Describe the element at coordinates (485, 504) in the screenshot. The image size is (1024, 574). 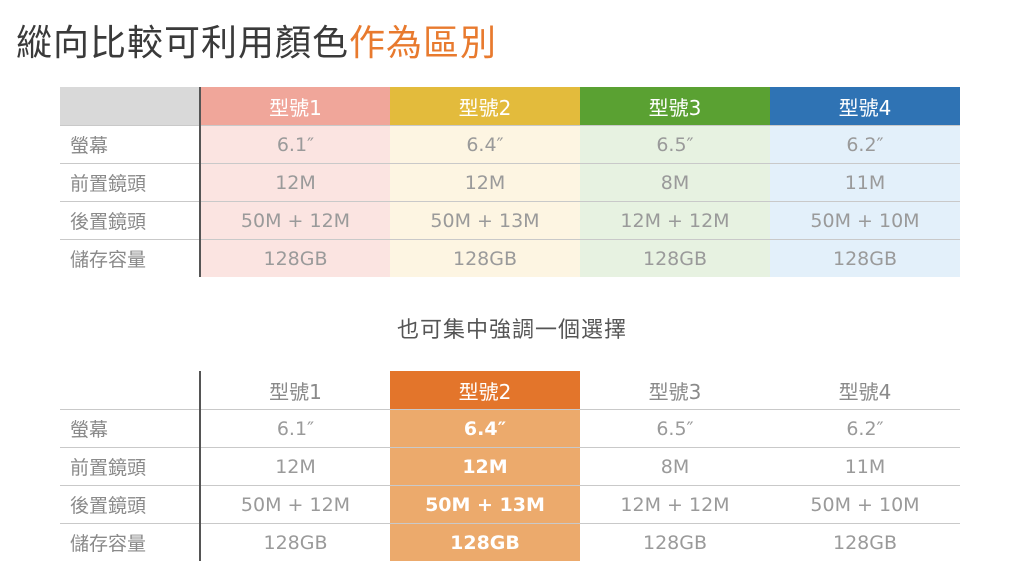
I see `highlighted-cell: 50M + 13M` at that location.